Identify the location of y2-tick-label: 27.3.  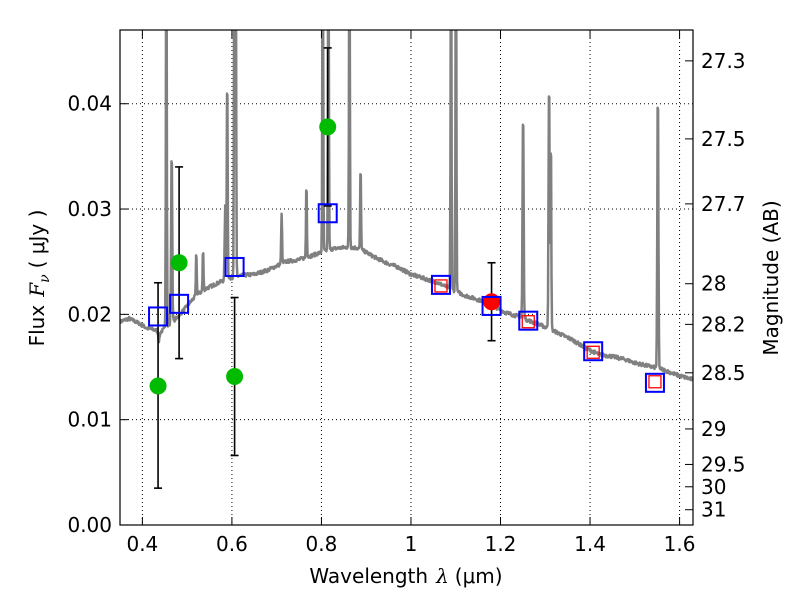
(723, 61).